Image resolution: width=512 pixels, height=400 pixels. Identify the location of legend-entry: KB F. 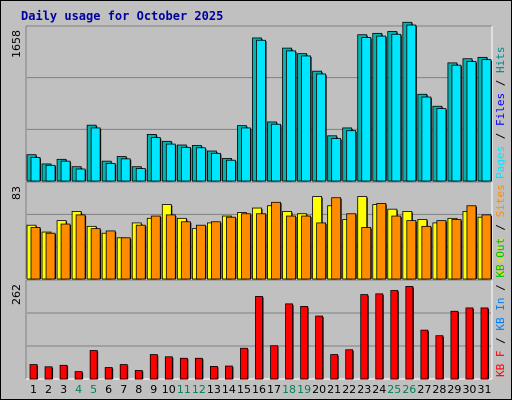
(500, 364).